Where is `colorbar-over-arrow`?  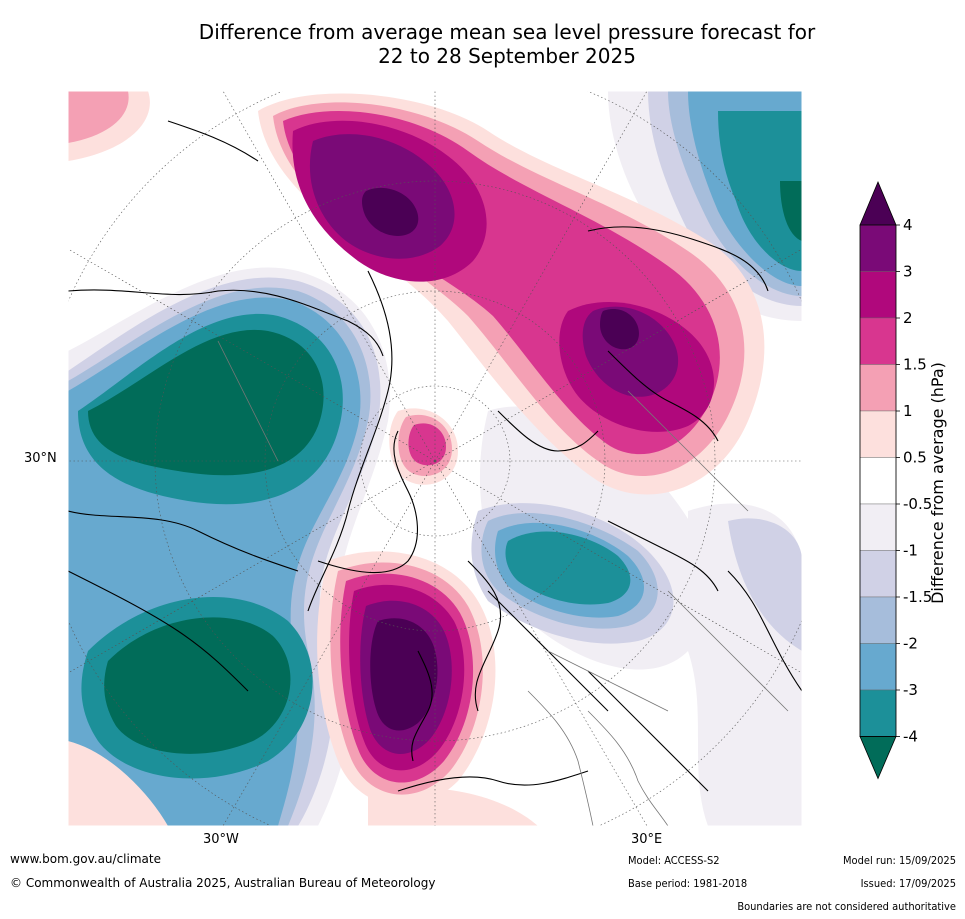 colorbar-over-arrow is located at coordinates (878, 203).